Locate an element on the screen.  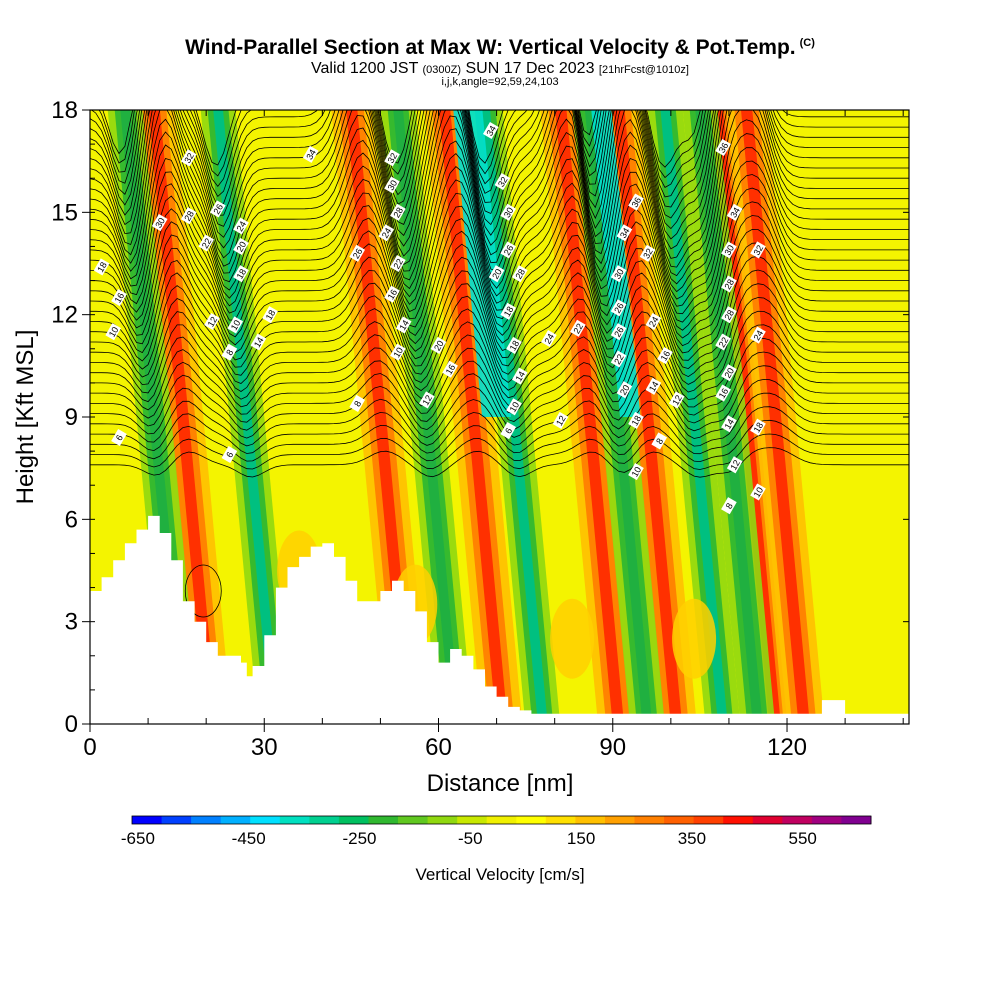
isentrope-label-29: 10 is located at coordinates (398, 352).